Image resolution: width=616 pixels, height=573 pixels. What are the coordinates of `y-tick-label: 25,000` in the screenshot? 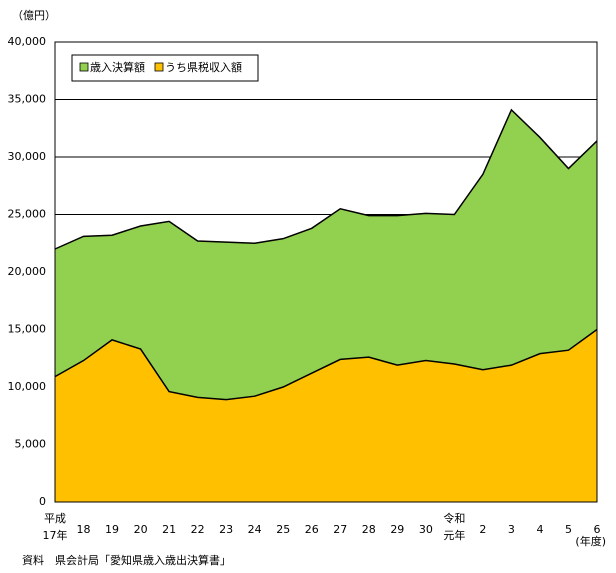 It's located at (27, 214).